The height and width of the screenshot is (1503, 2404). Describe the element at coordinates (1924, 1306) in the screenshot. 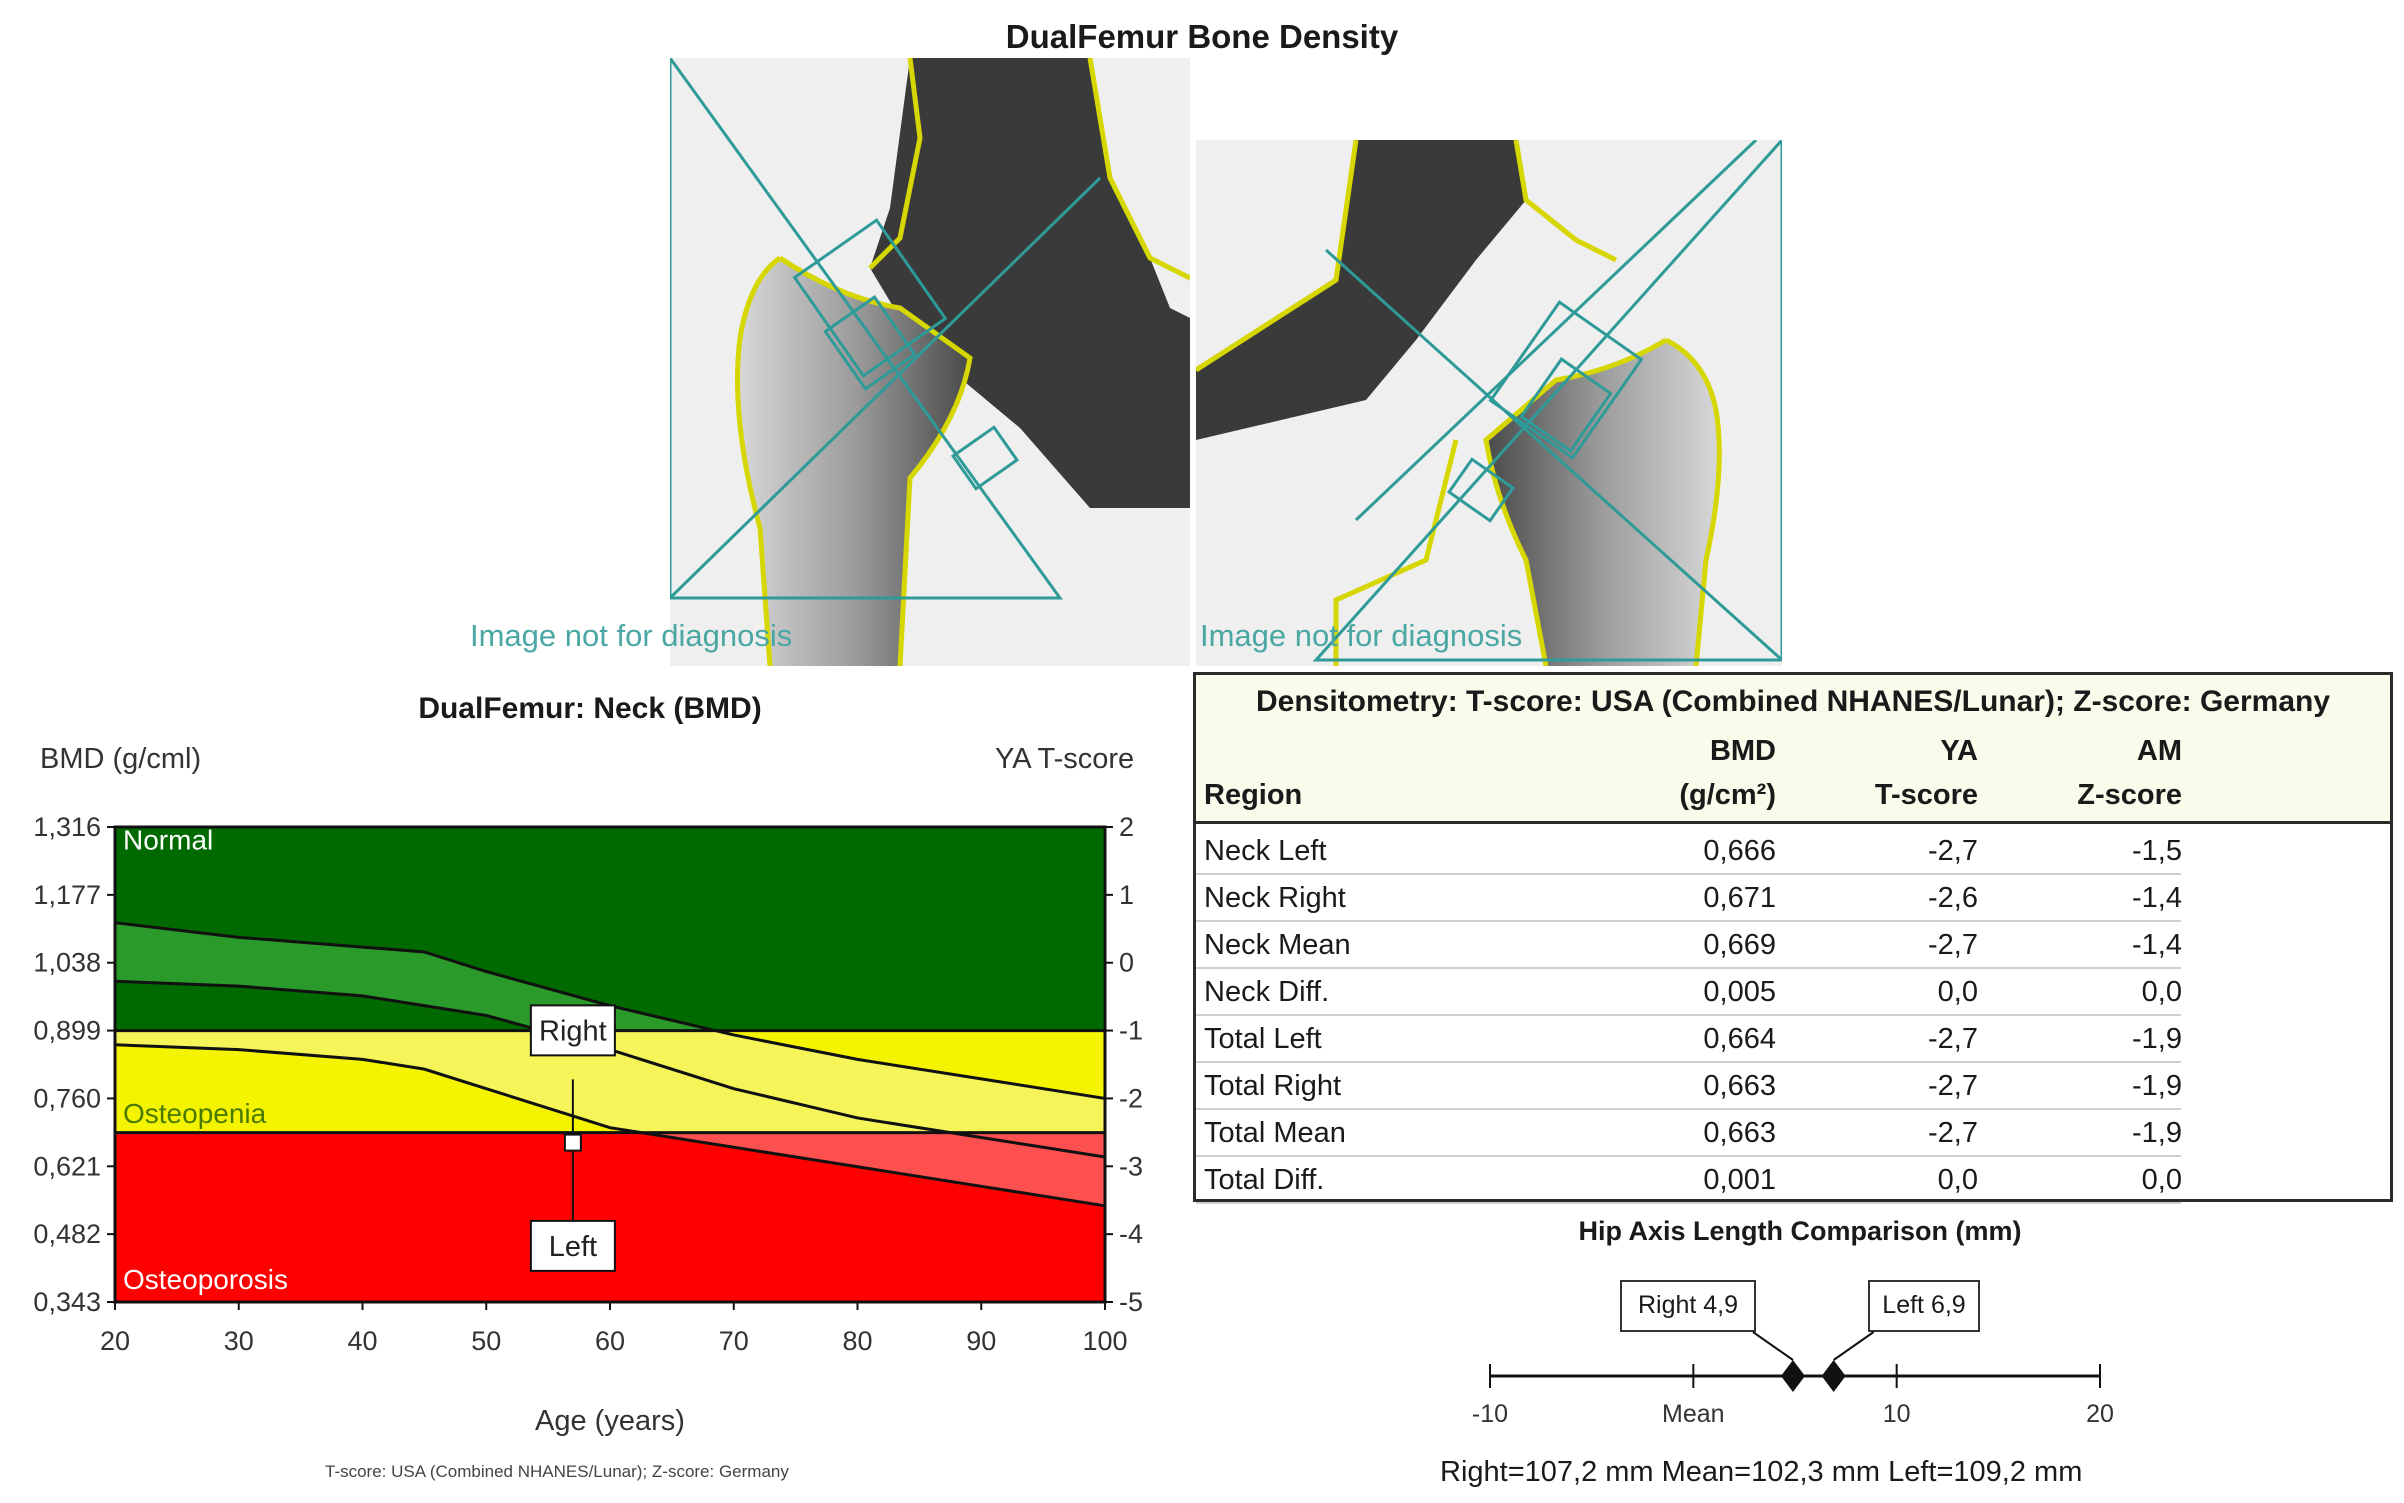

I see `hal-left-label: Left 6,9` at that location.